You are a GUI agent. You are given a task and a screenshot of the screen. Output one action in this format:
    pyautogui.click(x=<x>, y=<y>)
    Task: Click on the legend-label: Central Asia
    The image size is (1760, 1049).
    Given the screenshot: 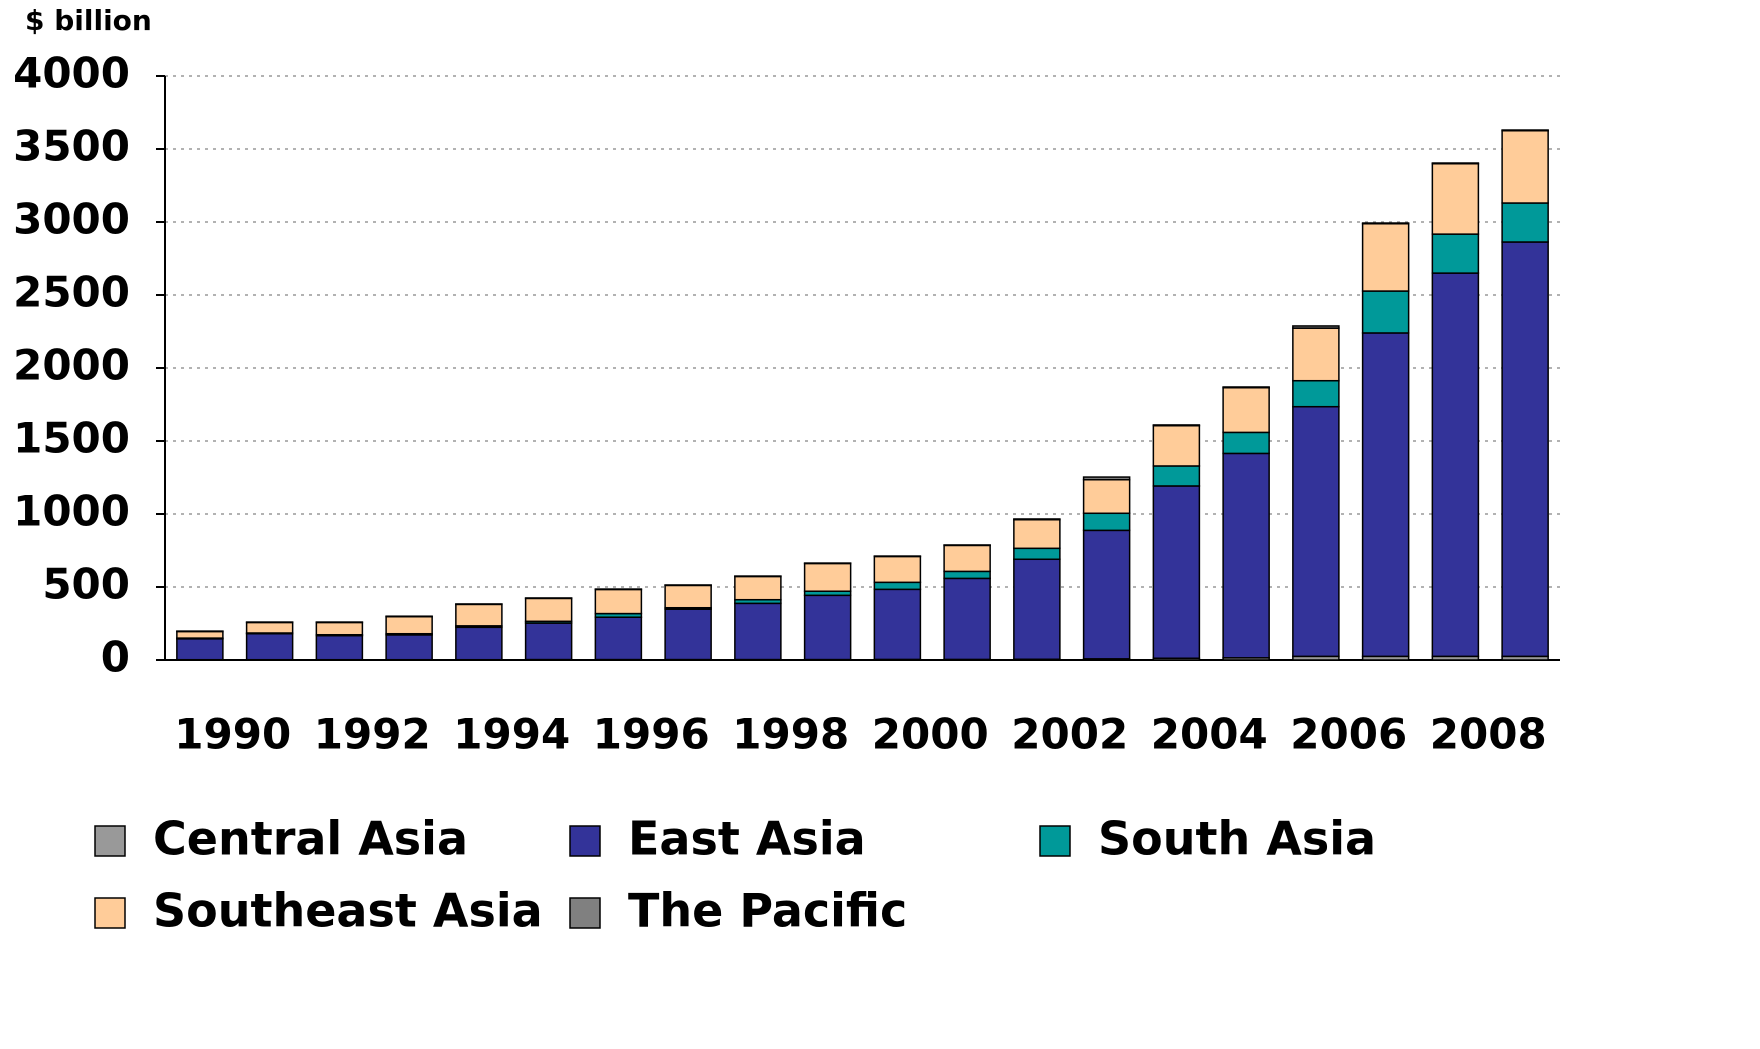 What is the action you would take?
    pyautogui.click(x=310, y=839)
    